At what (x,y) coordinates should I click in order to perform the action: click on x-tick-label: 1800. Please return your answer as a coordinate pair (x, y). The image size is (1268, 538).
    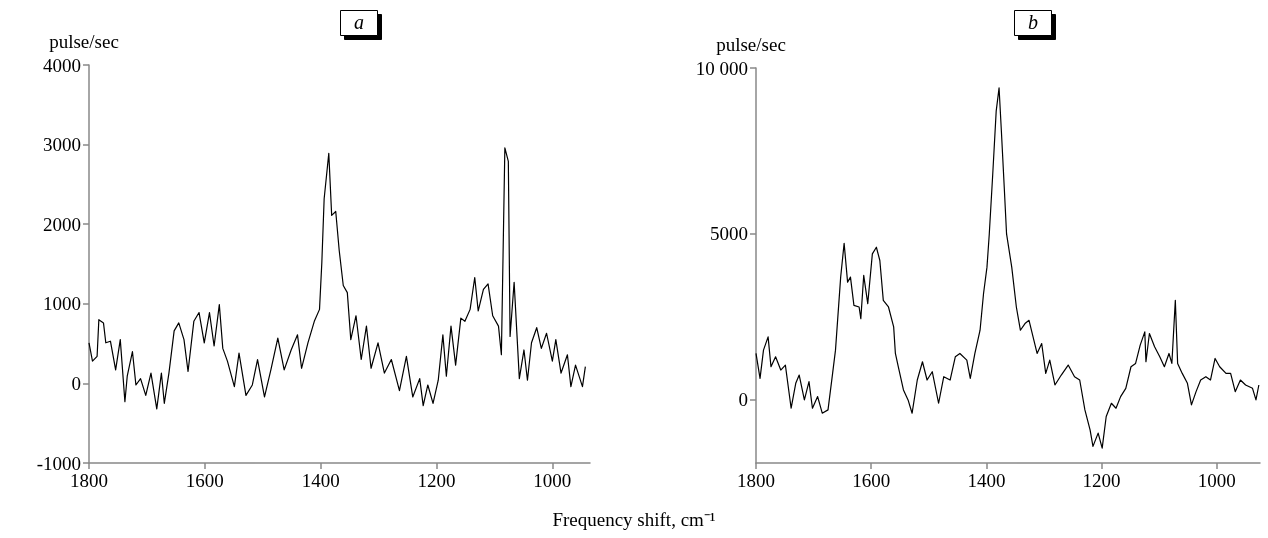
    Looking at the image, I should click on (756, 480).